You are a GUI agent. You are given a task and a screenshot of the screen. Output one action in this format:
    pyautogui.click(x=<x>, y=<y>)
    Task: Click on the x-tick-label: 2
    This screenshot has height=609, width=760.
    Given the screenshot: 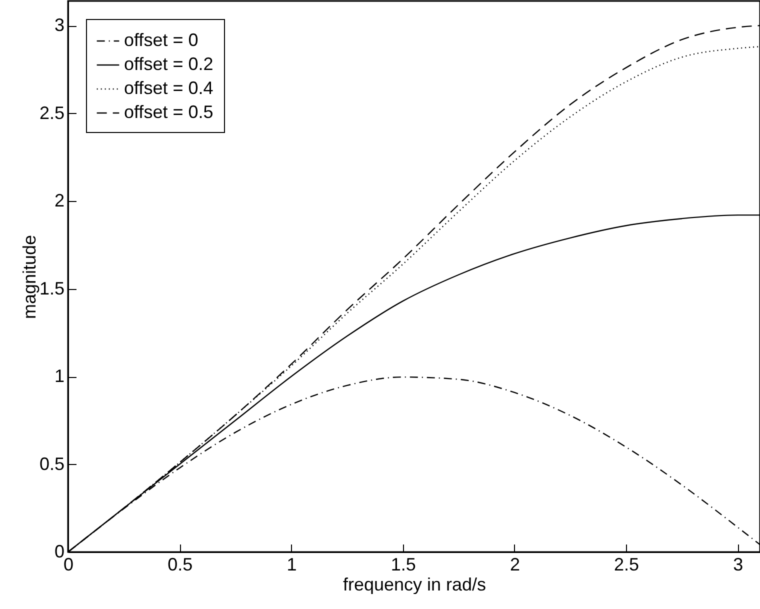 What is the action you would take?
    pyautogui.click(x=515, y=564)
    